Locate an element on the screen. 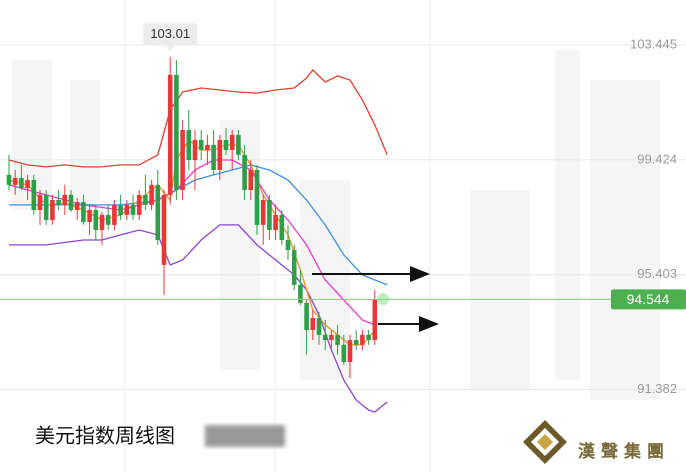 Image resolution: width=686 pixels, height=472 pixels. high-label-pointer is located at coordinates (170, 48).